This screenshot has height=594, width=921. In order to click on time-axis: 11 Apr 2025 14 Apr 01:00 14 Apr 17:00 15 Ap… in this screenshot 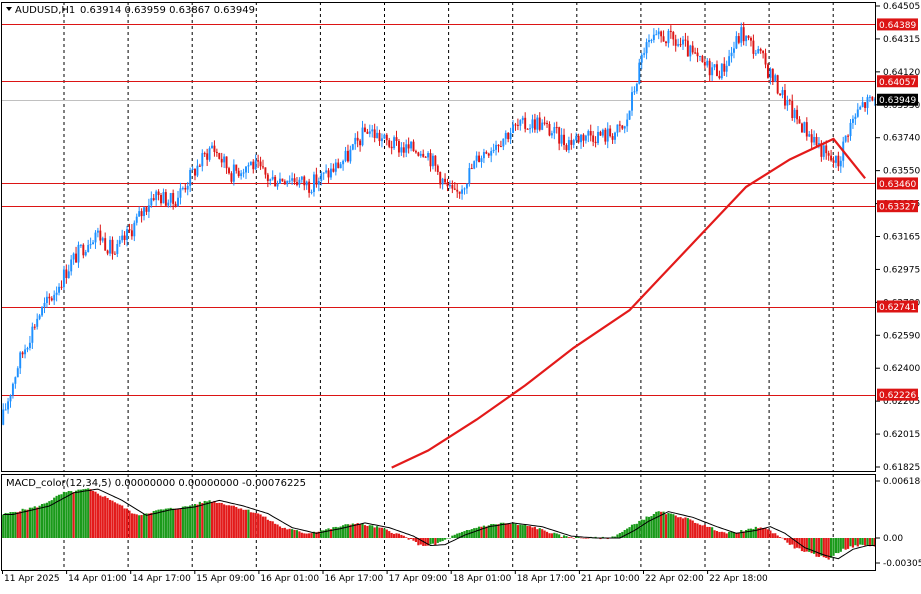, I will do `click(386, 577)`.